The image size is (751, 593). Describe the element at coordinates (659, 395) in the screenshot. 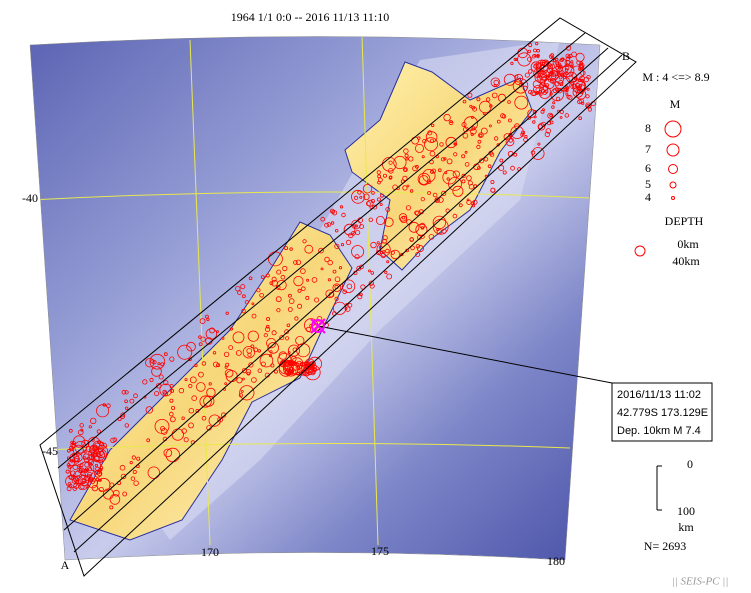

I see `event-time: 2016/11/13 11:02` at that location.